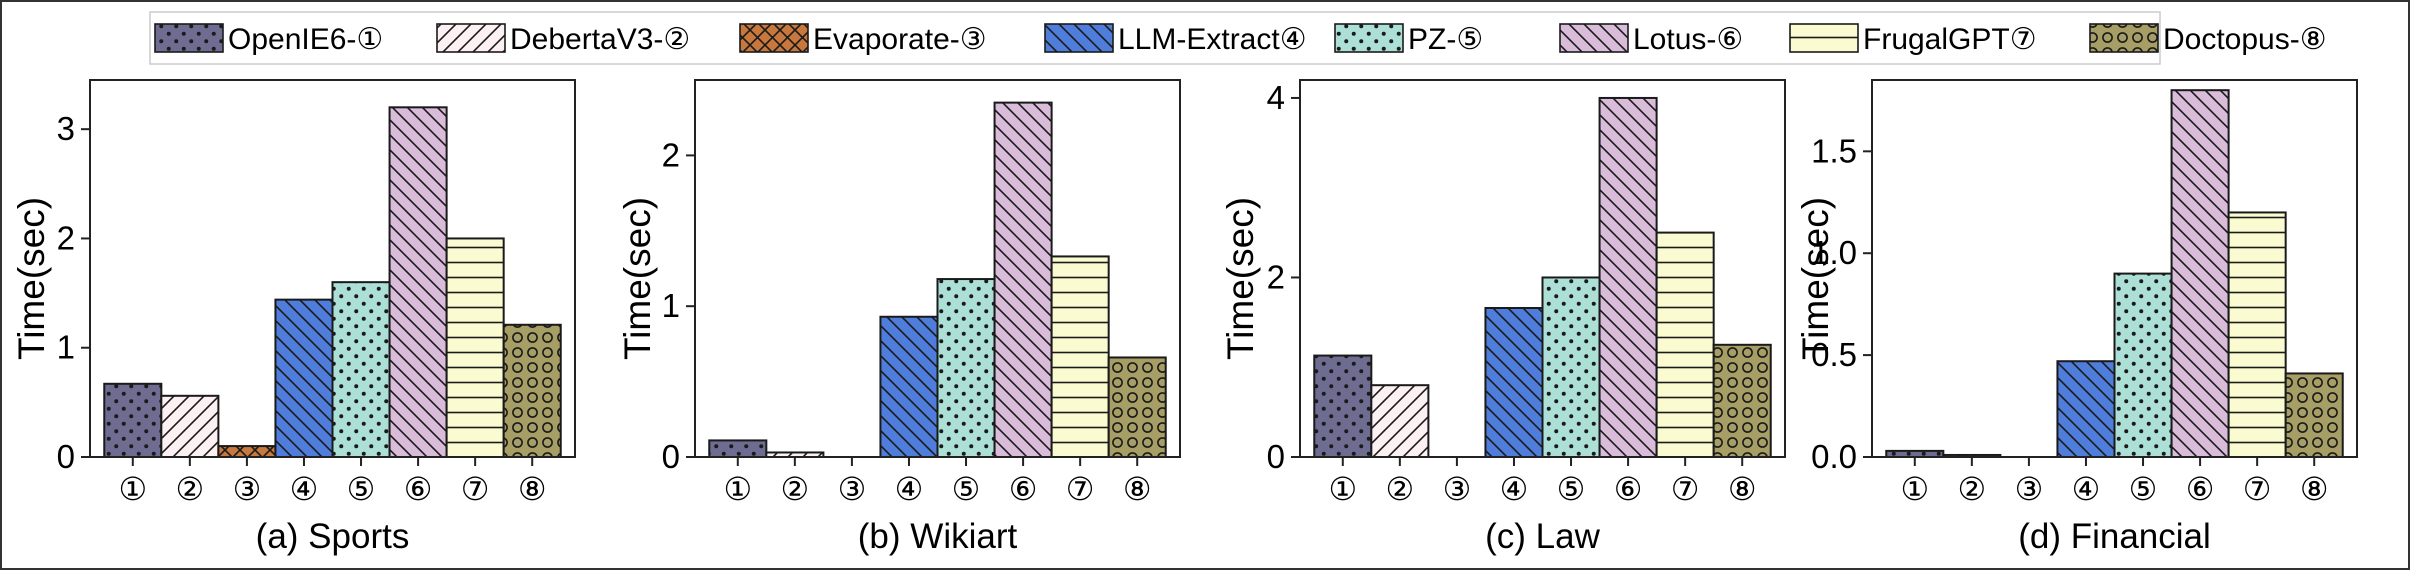 The image size is (2410, 570). Describe the element at coordinates (1950, 39) in the screenshot. I see `legend-label: FrugalGPT⑦` at that location.